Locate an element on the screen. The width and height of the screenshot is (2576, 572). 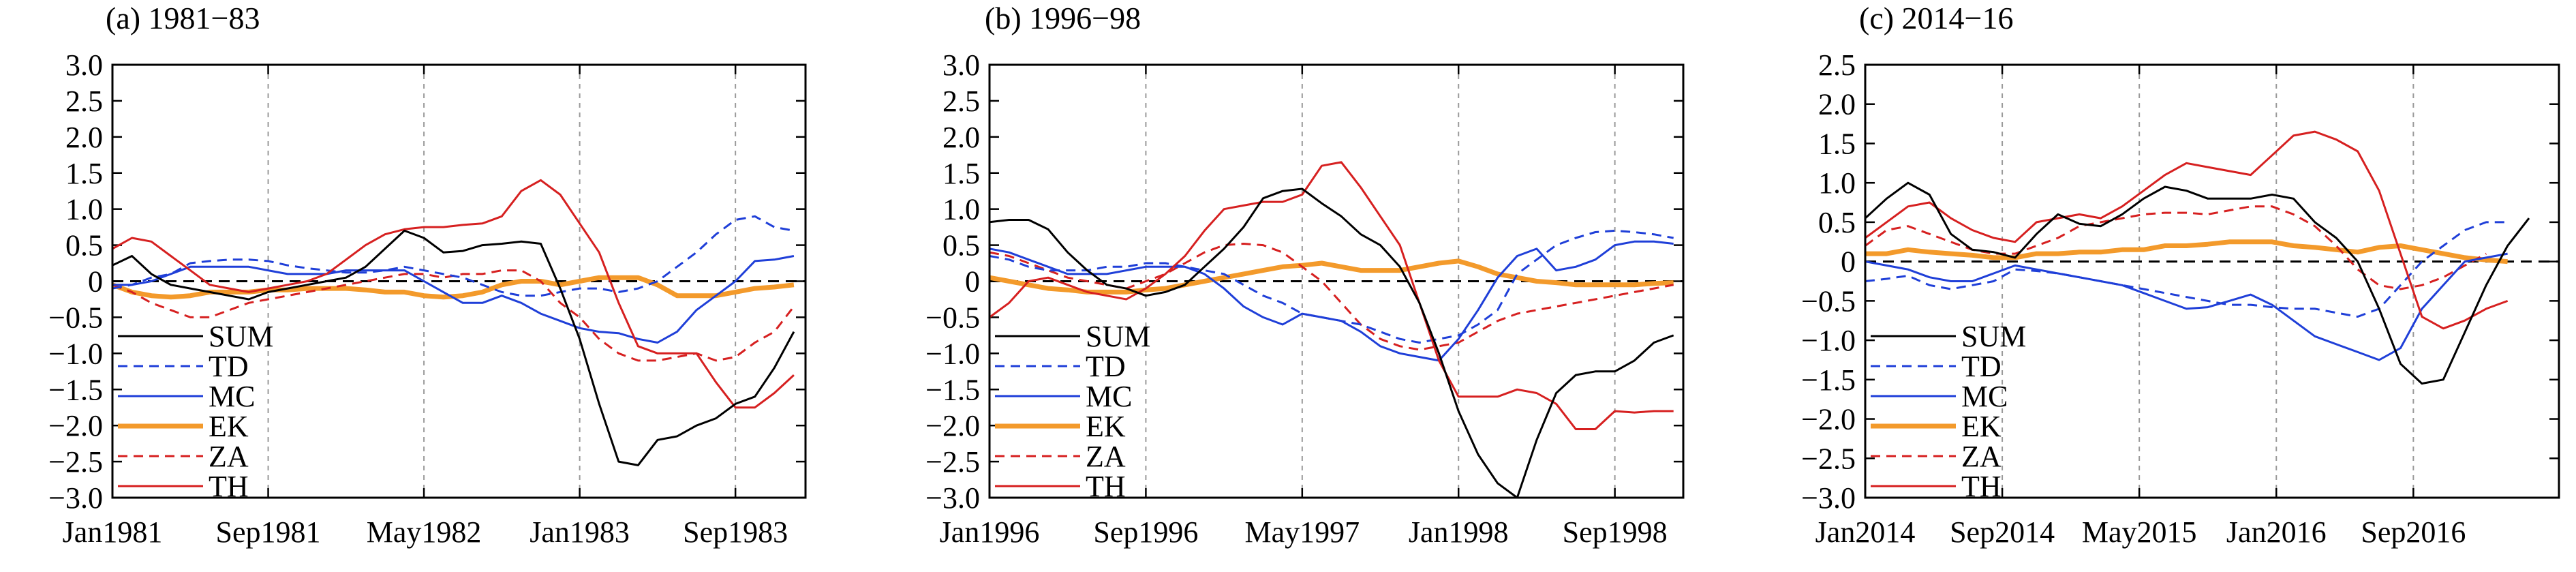
x-tick-label: May1997 is located at coordinates (1302, 532).